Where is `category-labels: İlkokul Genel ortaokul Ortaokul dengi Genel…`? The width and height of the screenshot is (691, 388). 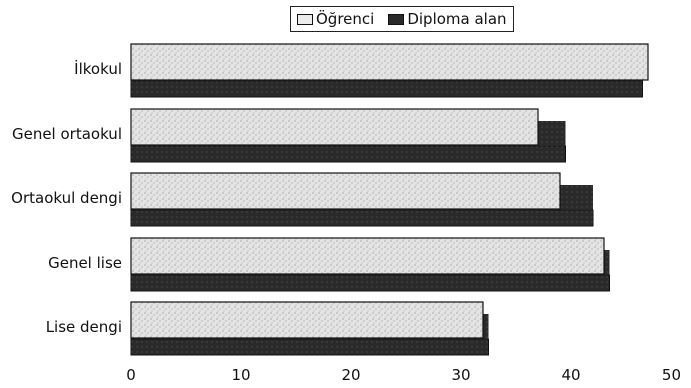 category-labels: İlkokul Genel ortaokul Ortaokul dengi Genel… is located at coordinates (66, 197).